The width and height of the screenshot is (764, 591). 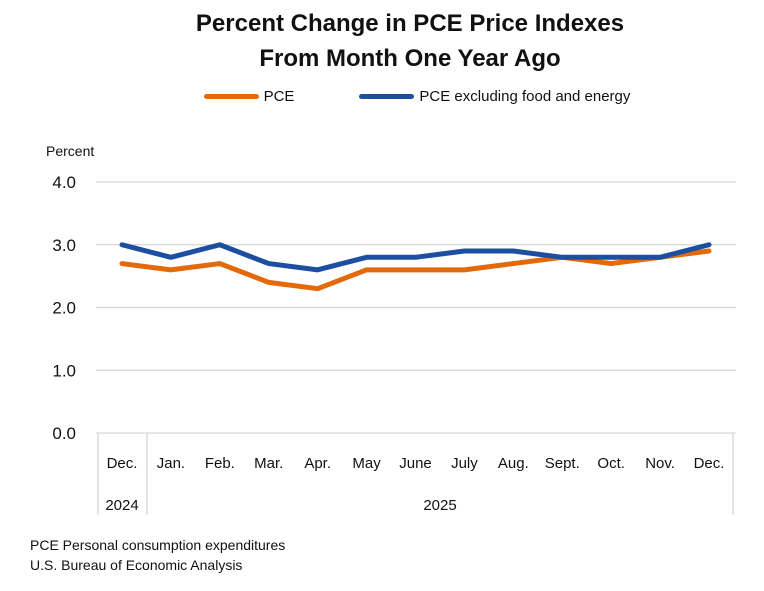 I want to click on y-tick-label: 0.0, so click(x=64, y=433).